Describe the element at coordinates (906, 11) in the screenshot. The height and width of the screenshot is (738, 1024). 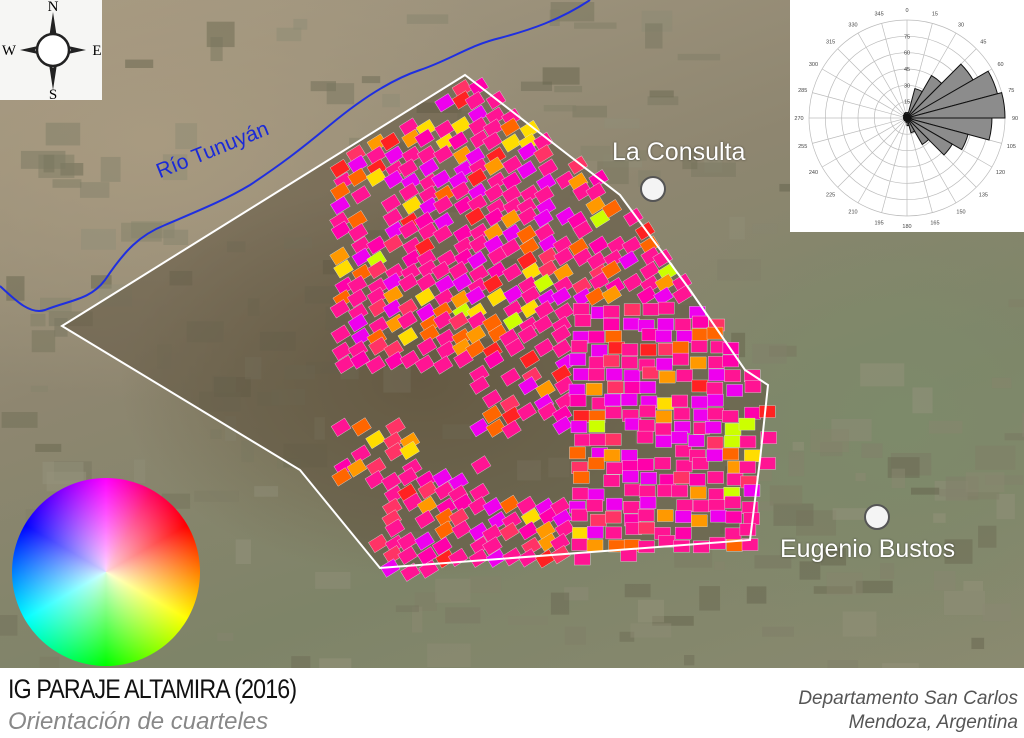
I see `rose-angle-label: 0` at that location.